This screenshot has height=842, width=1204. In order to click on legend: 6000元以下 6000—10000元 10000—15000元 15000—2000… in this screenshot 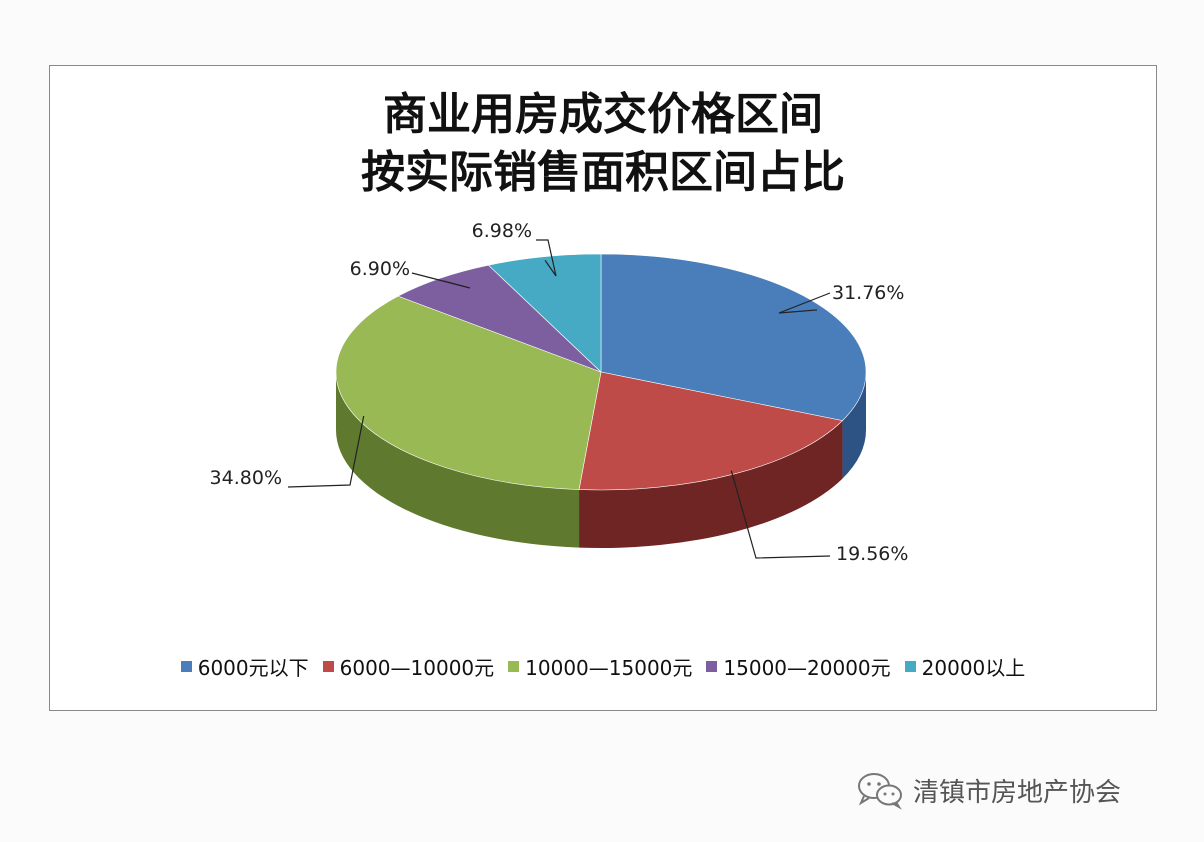, I will do `click(603, 666)`.